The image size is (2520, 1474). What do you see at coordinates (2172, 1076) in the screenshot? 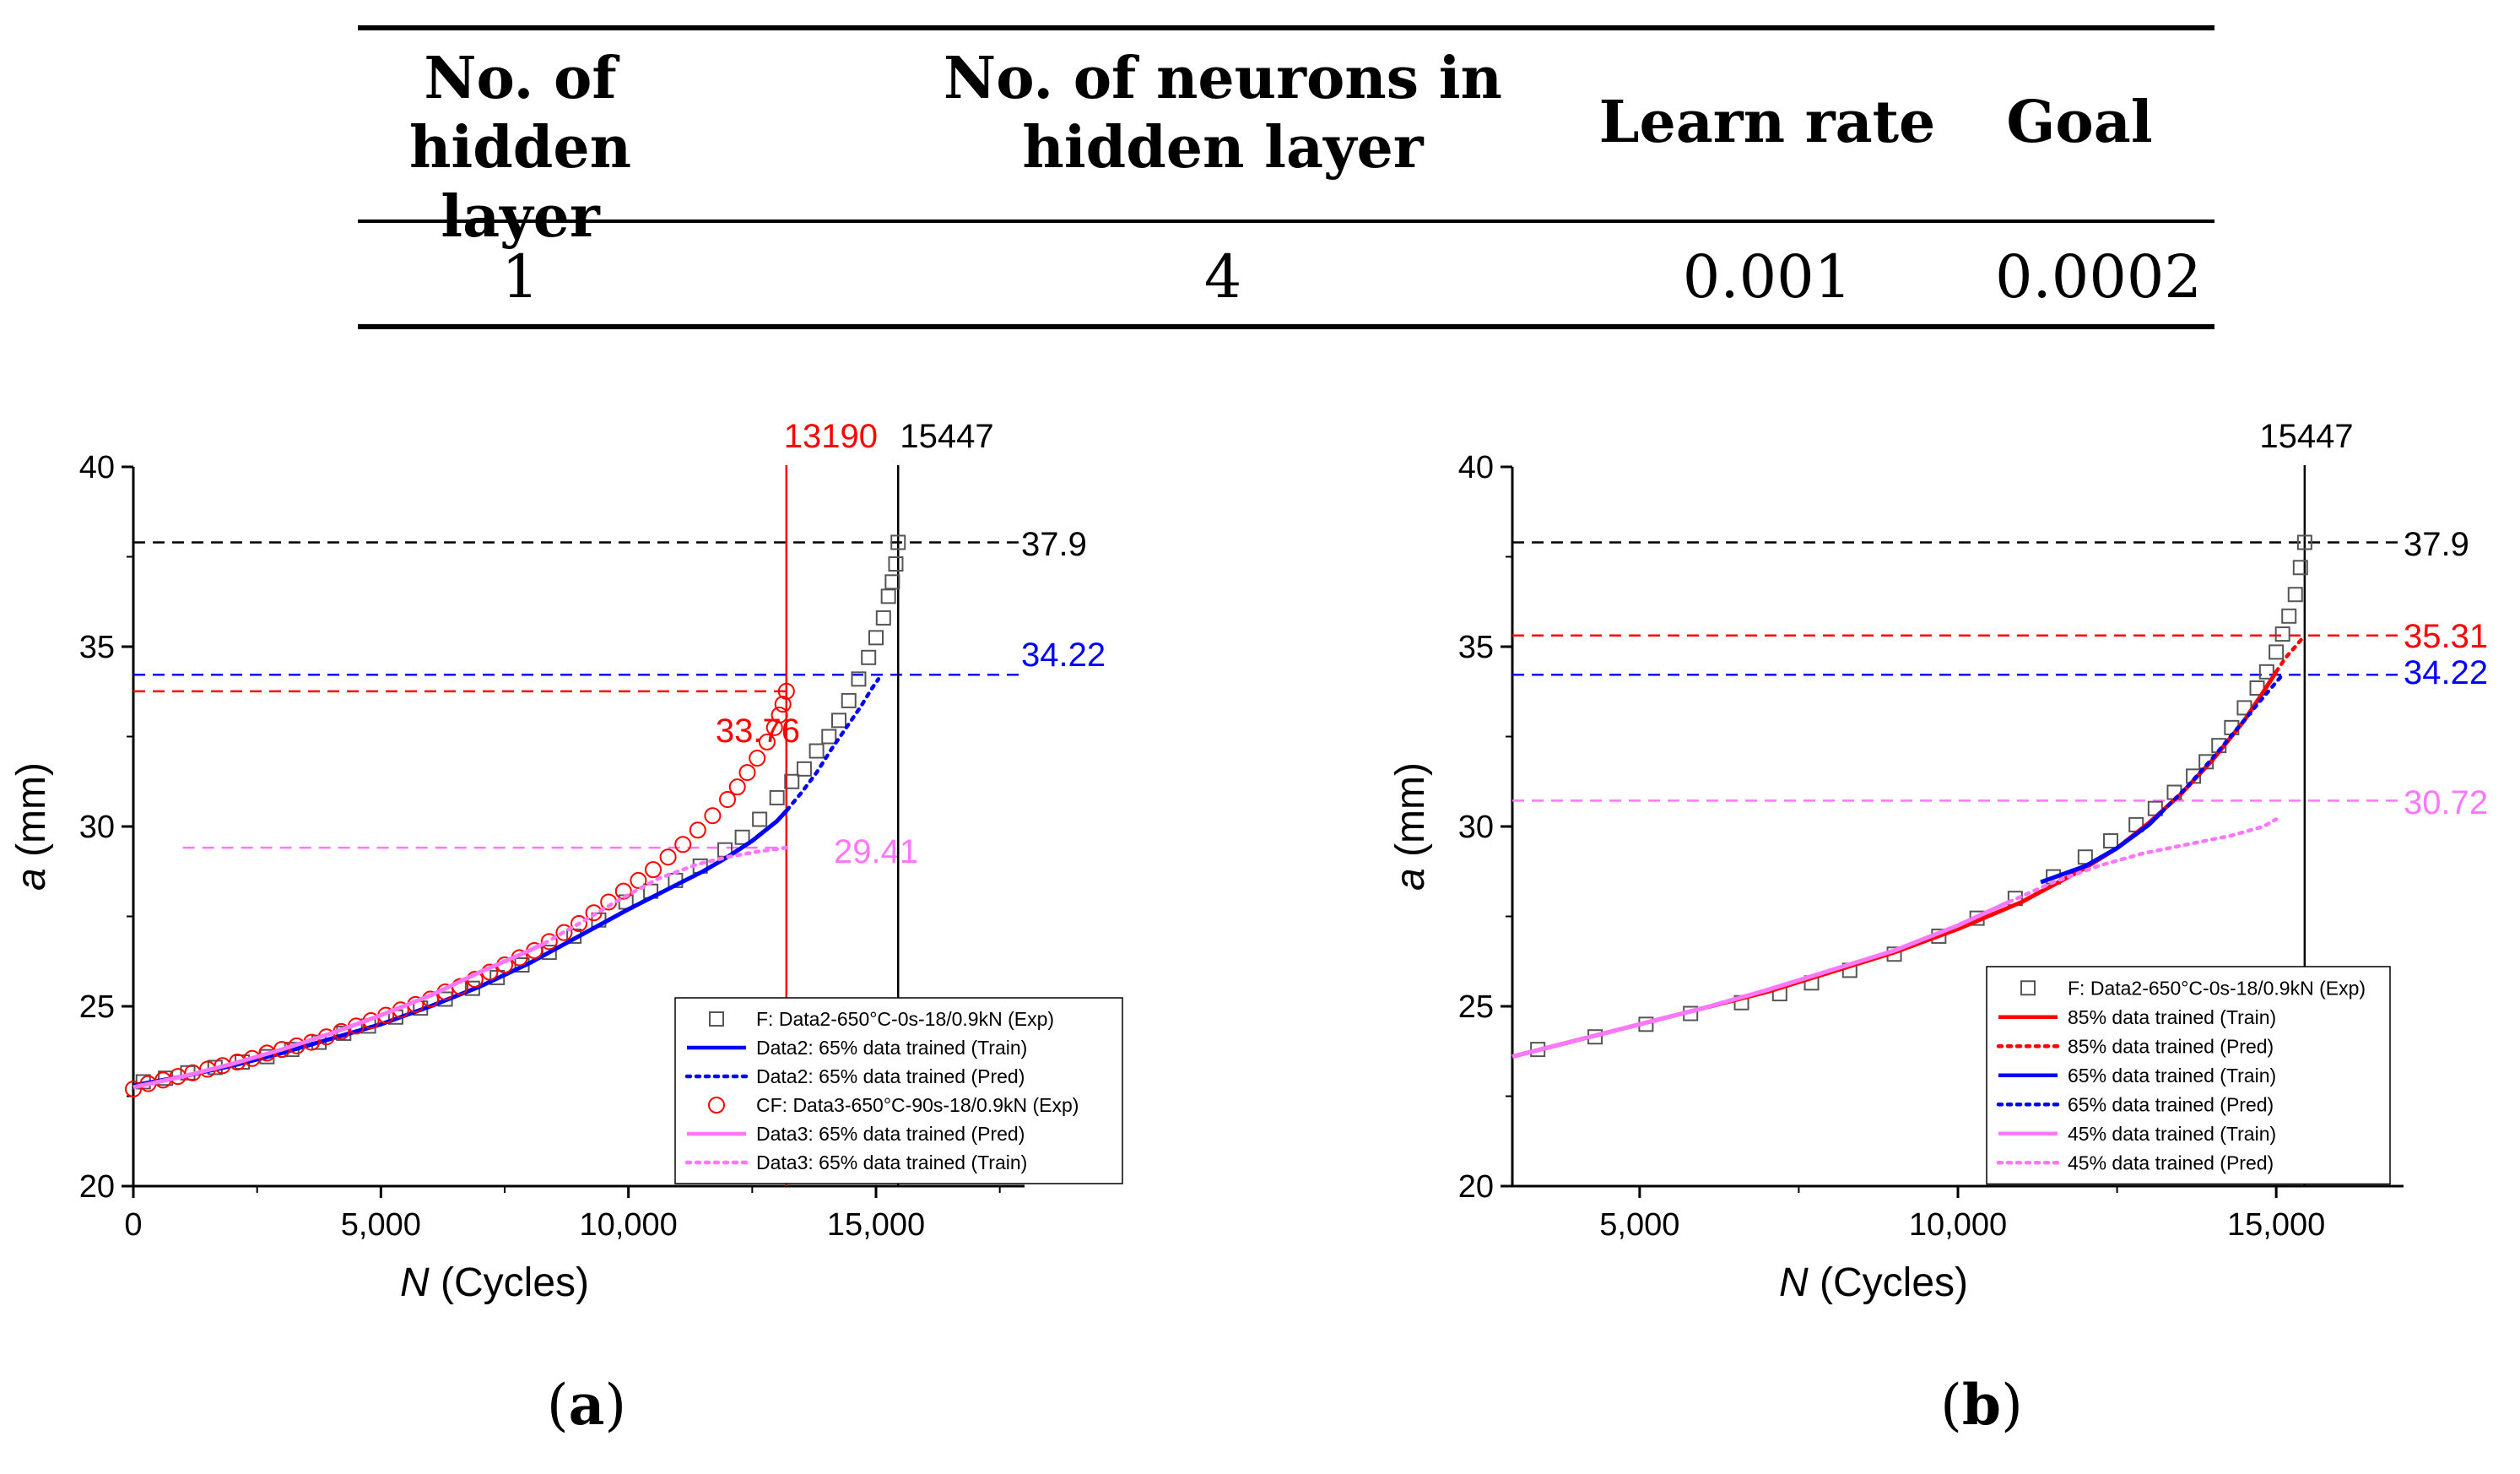
I see `legend-label: 65% data trained (Train)` at bounding box center [2172, 1076].